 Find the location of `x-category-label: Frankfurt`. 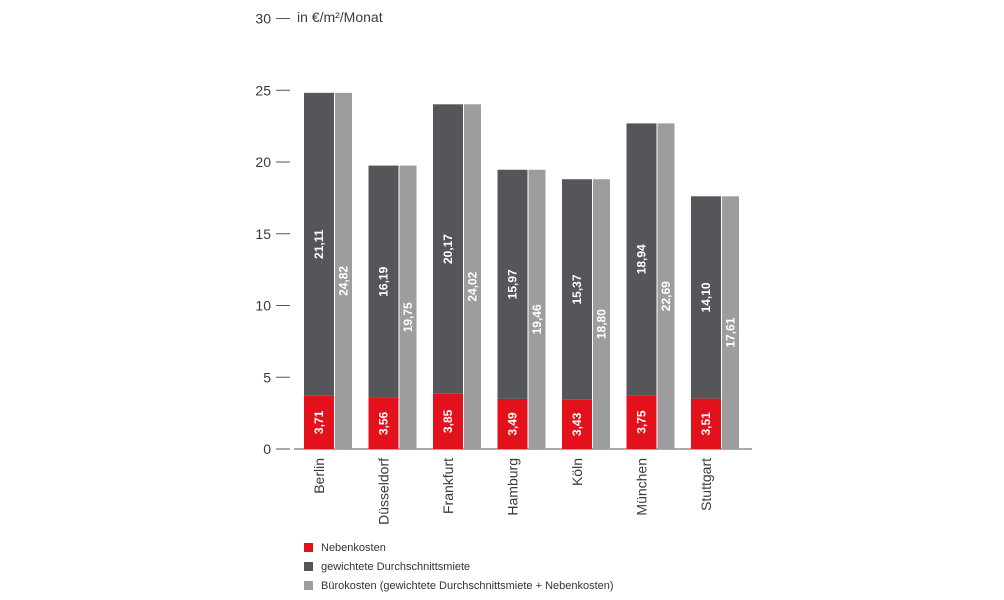

x-category-label: Frankfurt is located at coordinates (448, 486).